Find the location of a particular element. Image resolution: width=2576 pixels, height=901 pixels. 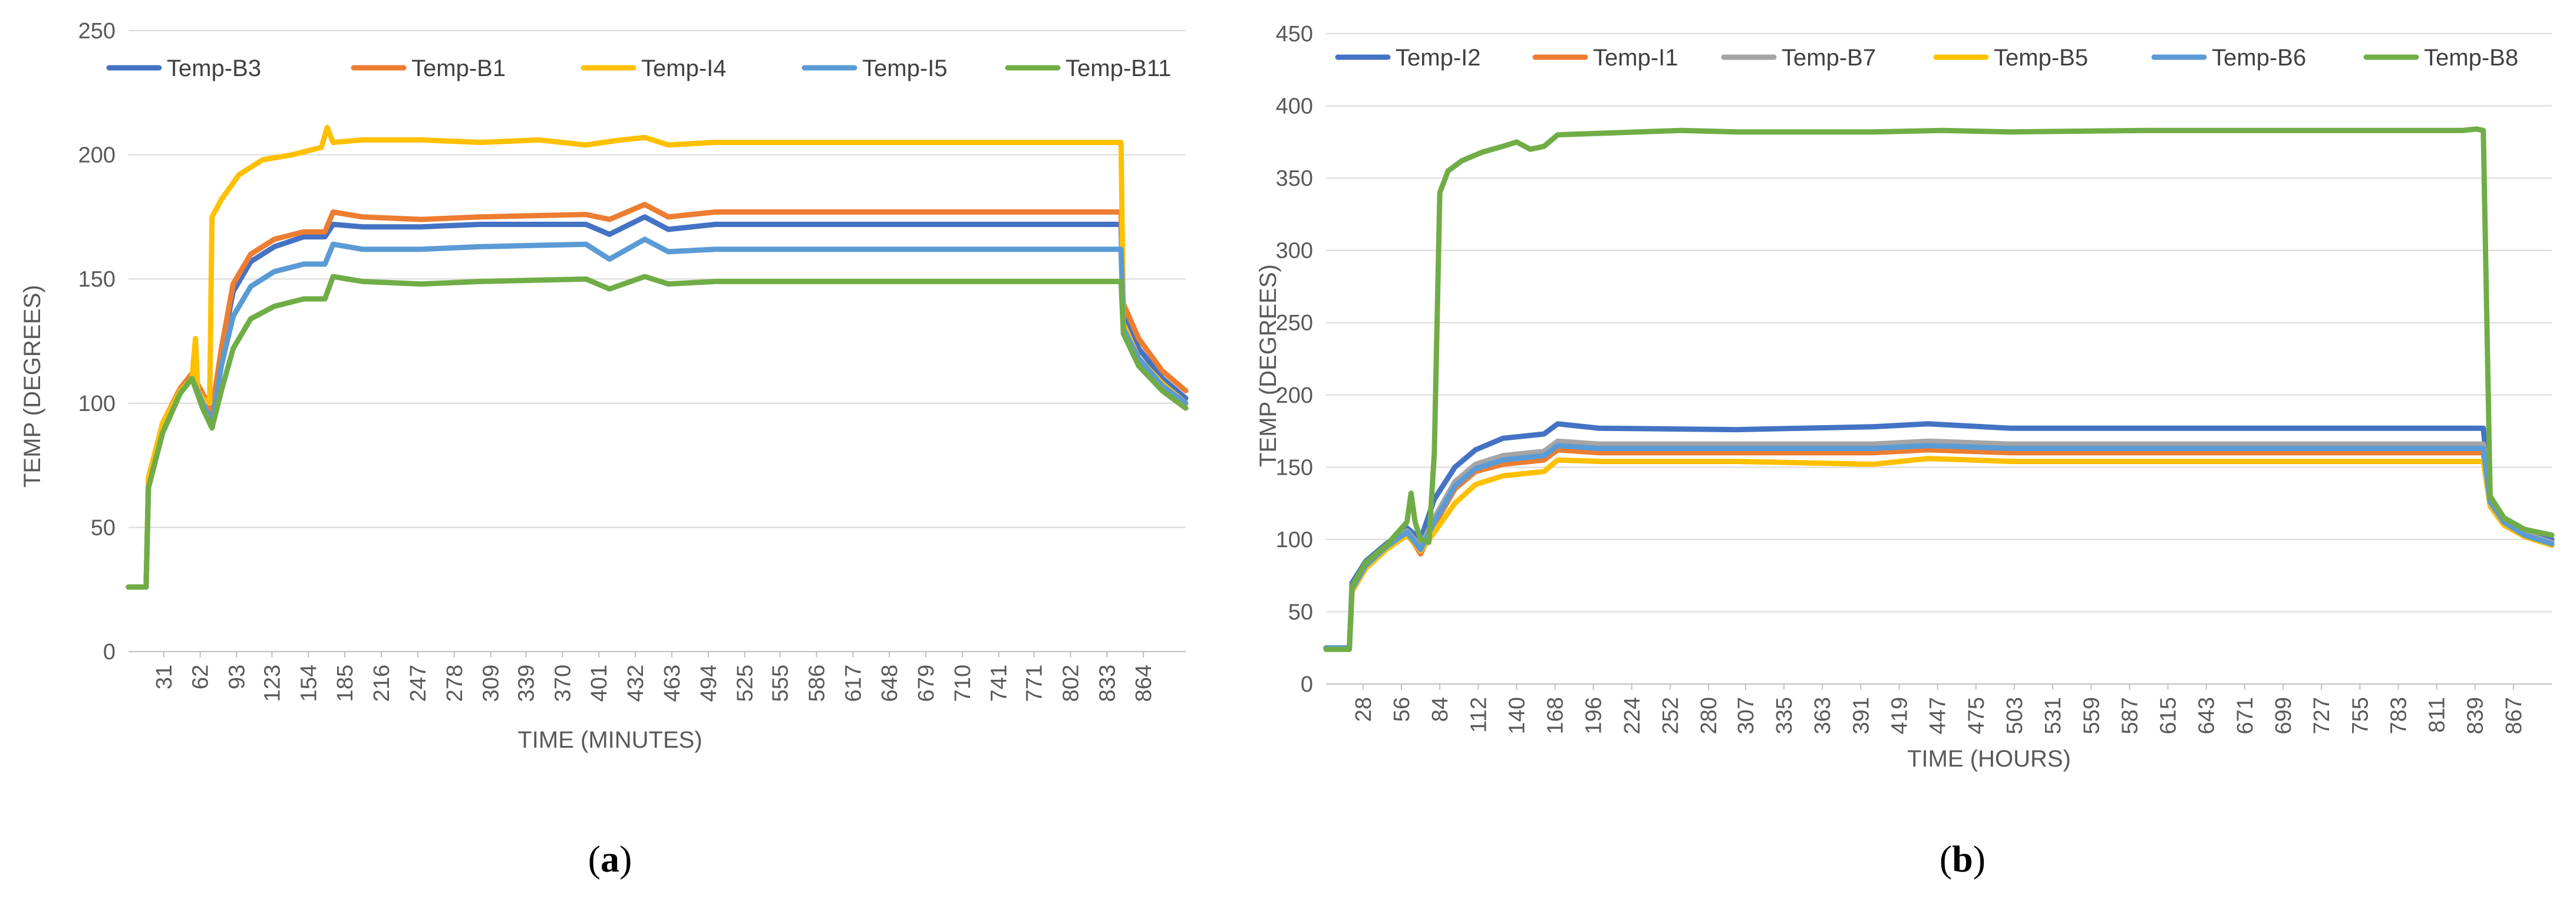

y-tick-label: 300 is located at coordinates (1295, 251).